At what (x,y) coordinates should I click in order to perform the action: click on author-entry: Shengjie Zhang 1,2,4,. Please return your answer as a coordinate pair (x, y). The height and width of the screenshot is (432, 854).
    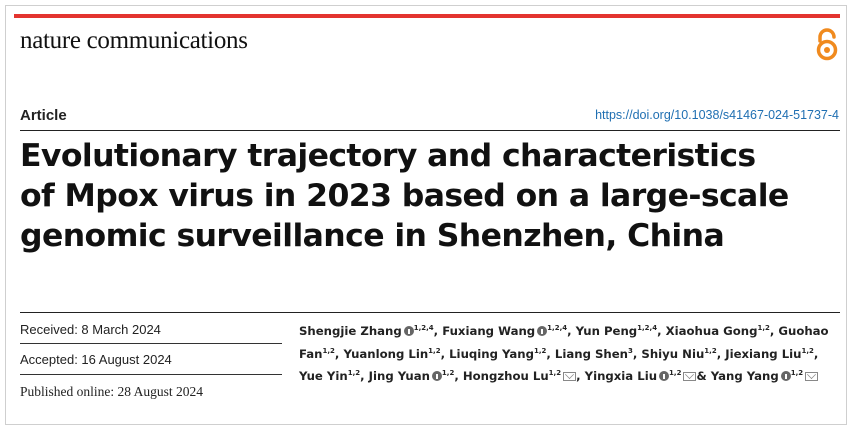
    Looking at the image, I should click on (368, 331).